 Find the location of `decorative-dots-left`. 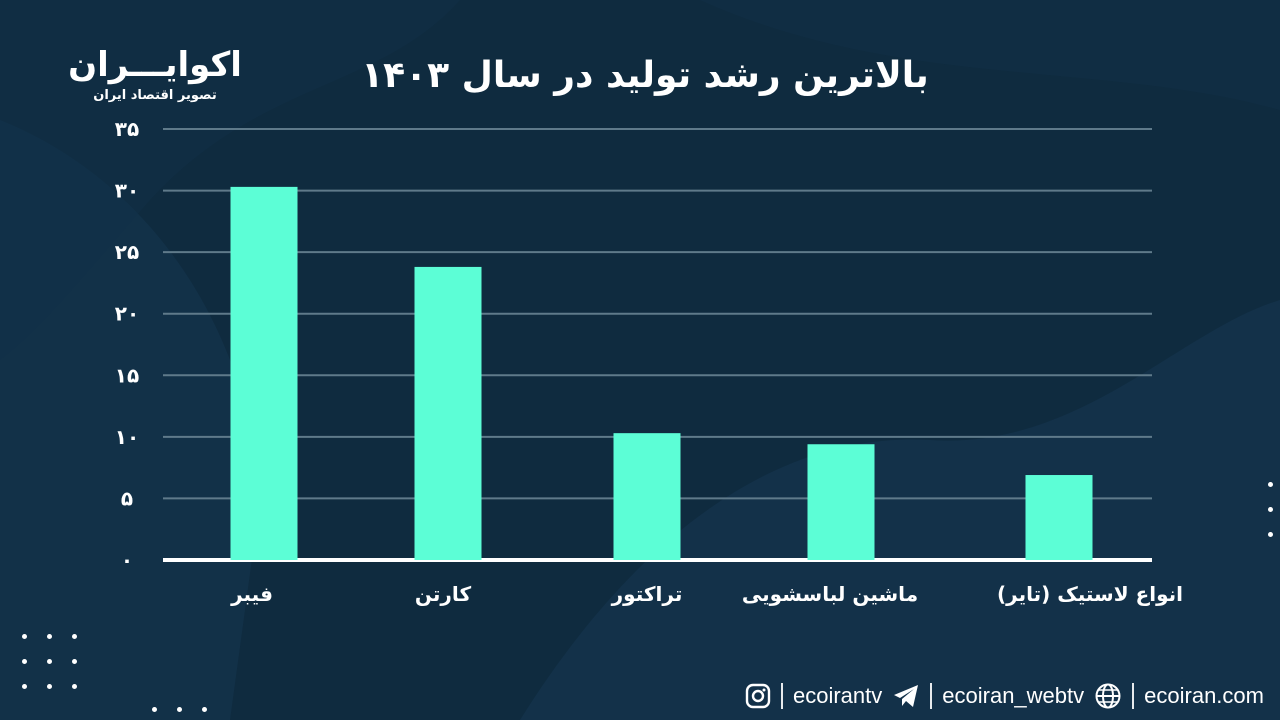

decorative-dots-left is located at coordinates (52, 664).